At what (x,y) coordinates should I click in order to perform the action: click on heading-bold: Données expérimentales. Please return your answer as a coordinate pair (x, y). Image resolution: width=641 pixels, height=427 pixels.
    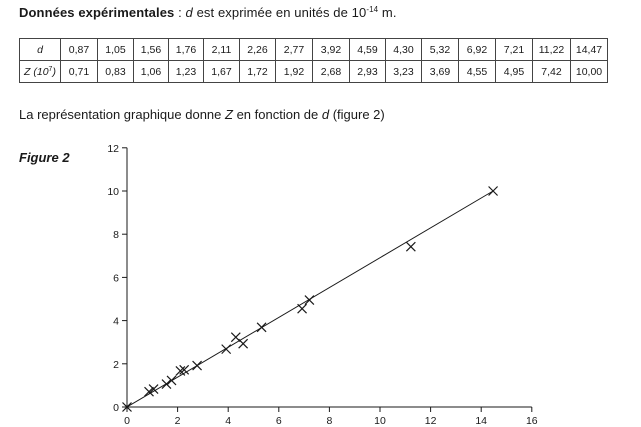
    Looking at the image, I should click on (97, 12).